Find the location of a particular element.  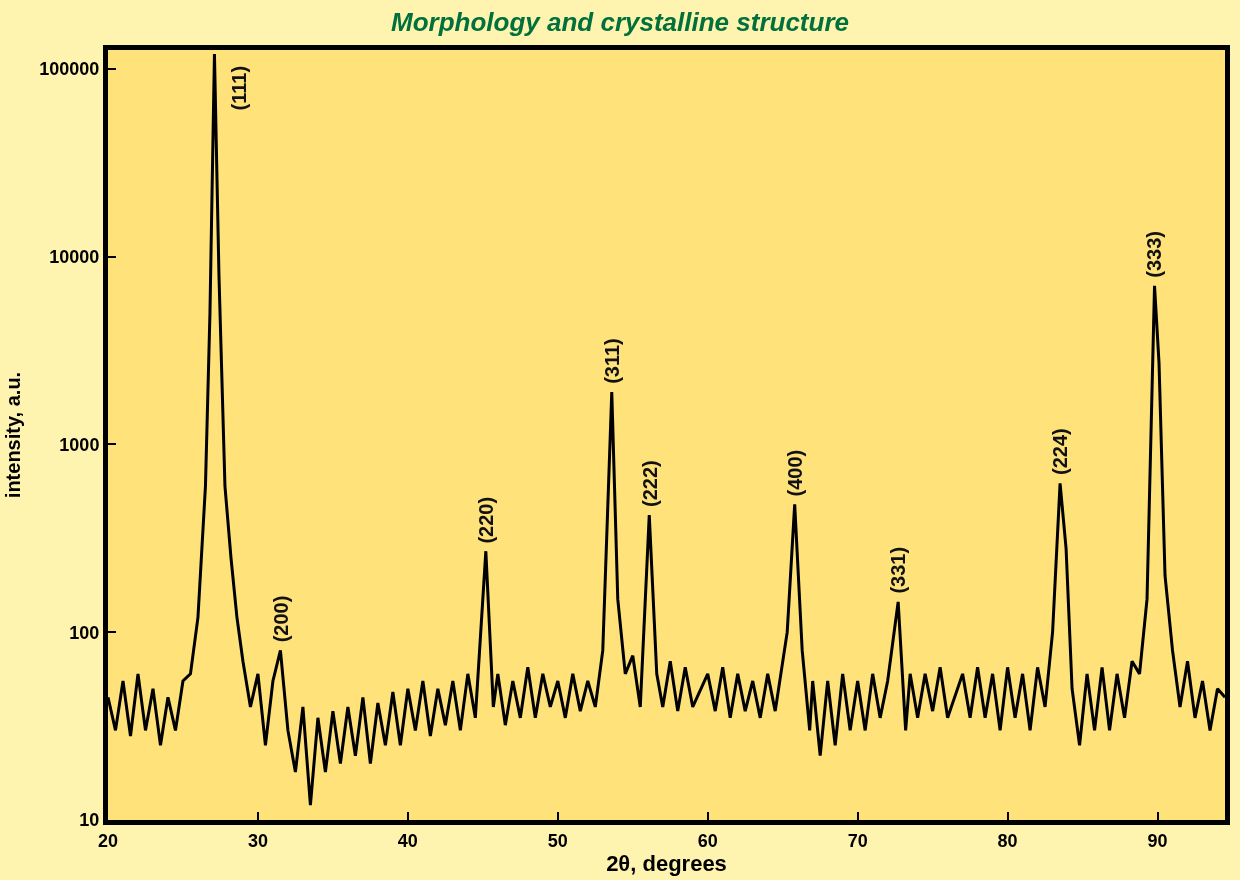

x-tick-label: 50 is located at coordinates (557, 840).